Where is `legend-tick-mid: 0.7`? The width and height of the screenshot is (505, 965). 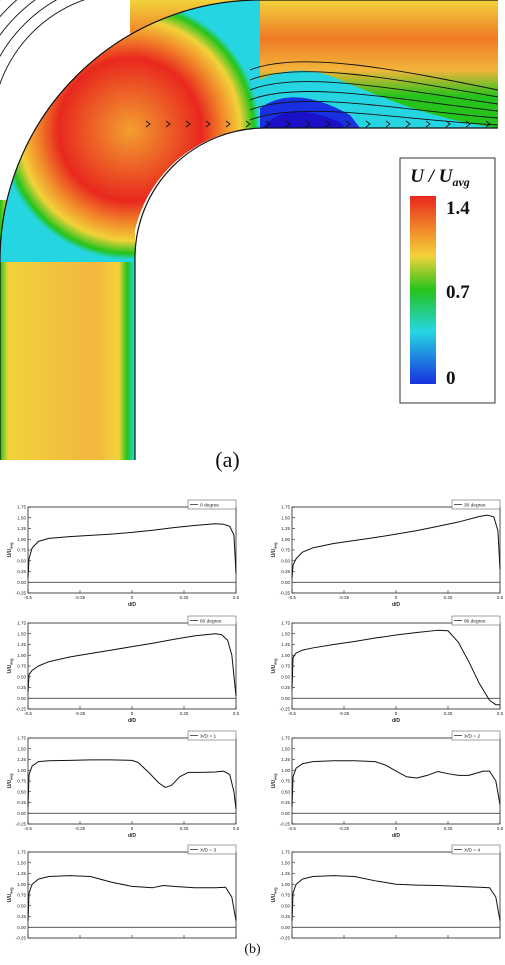
legend-tick-mid: 0.7 is located at coordinates (458, 292).